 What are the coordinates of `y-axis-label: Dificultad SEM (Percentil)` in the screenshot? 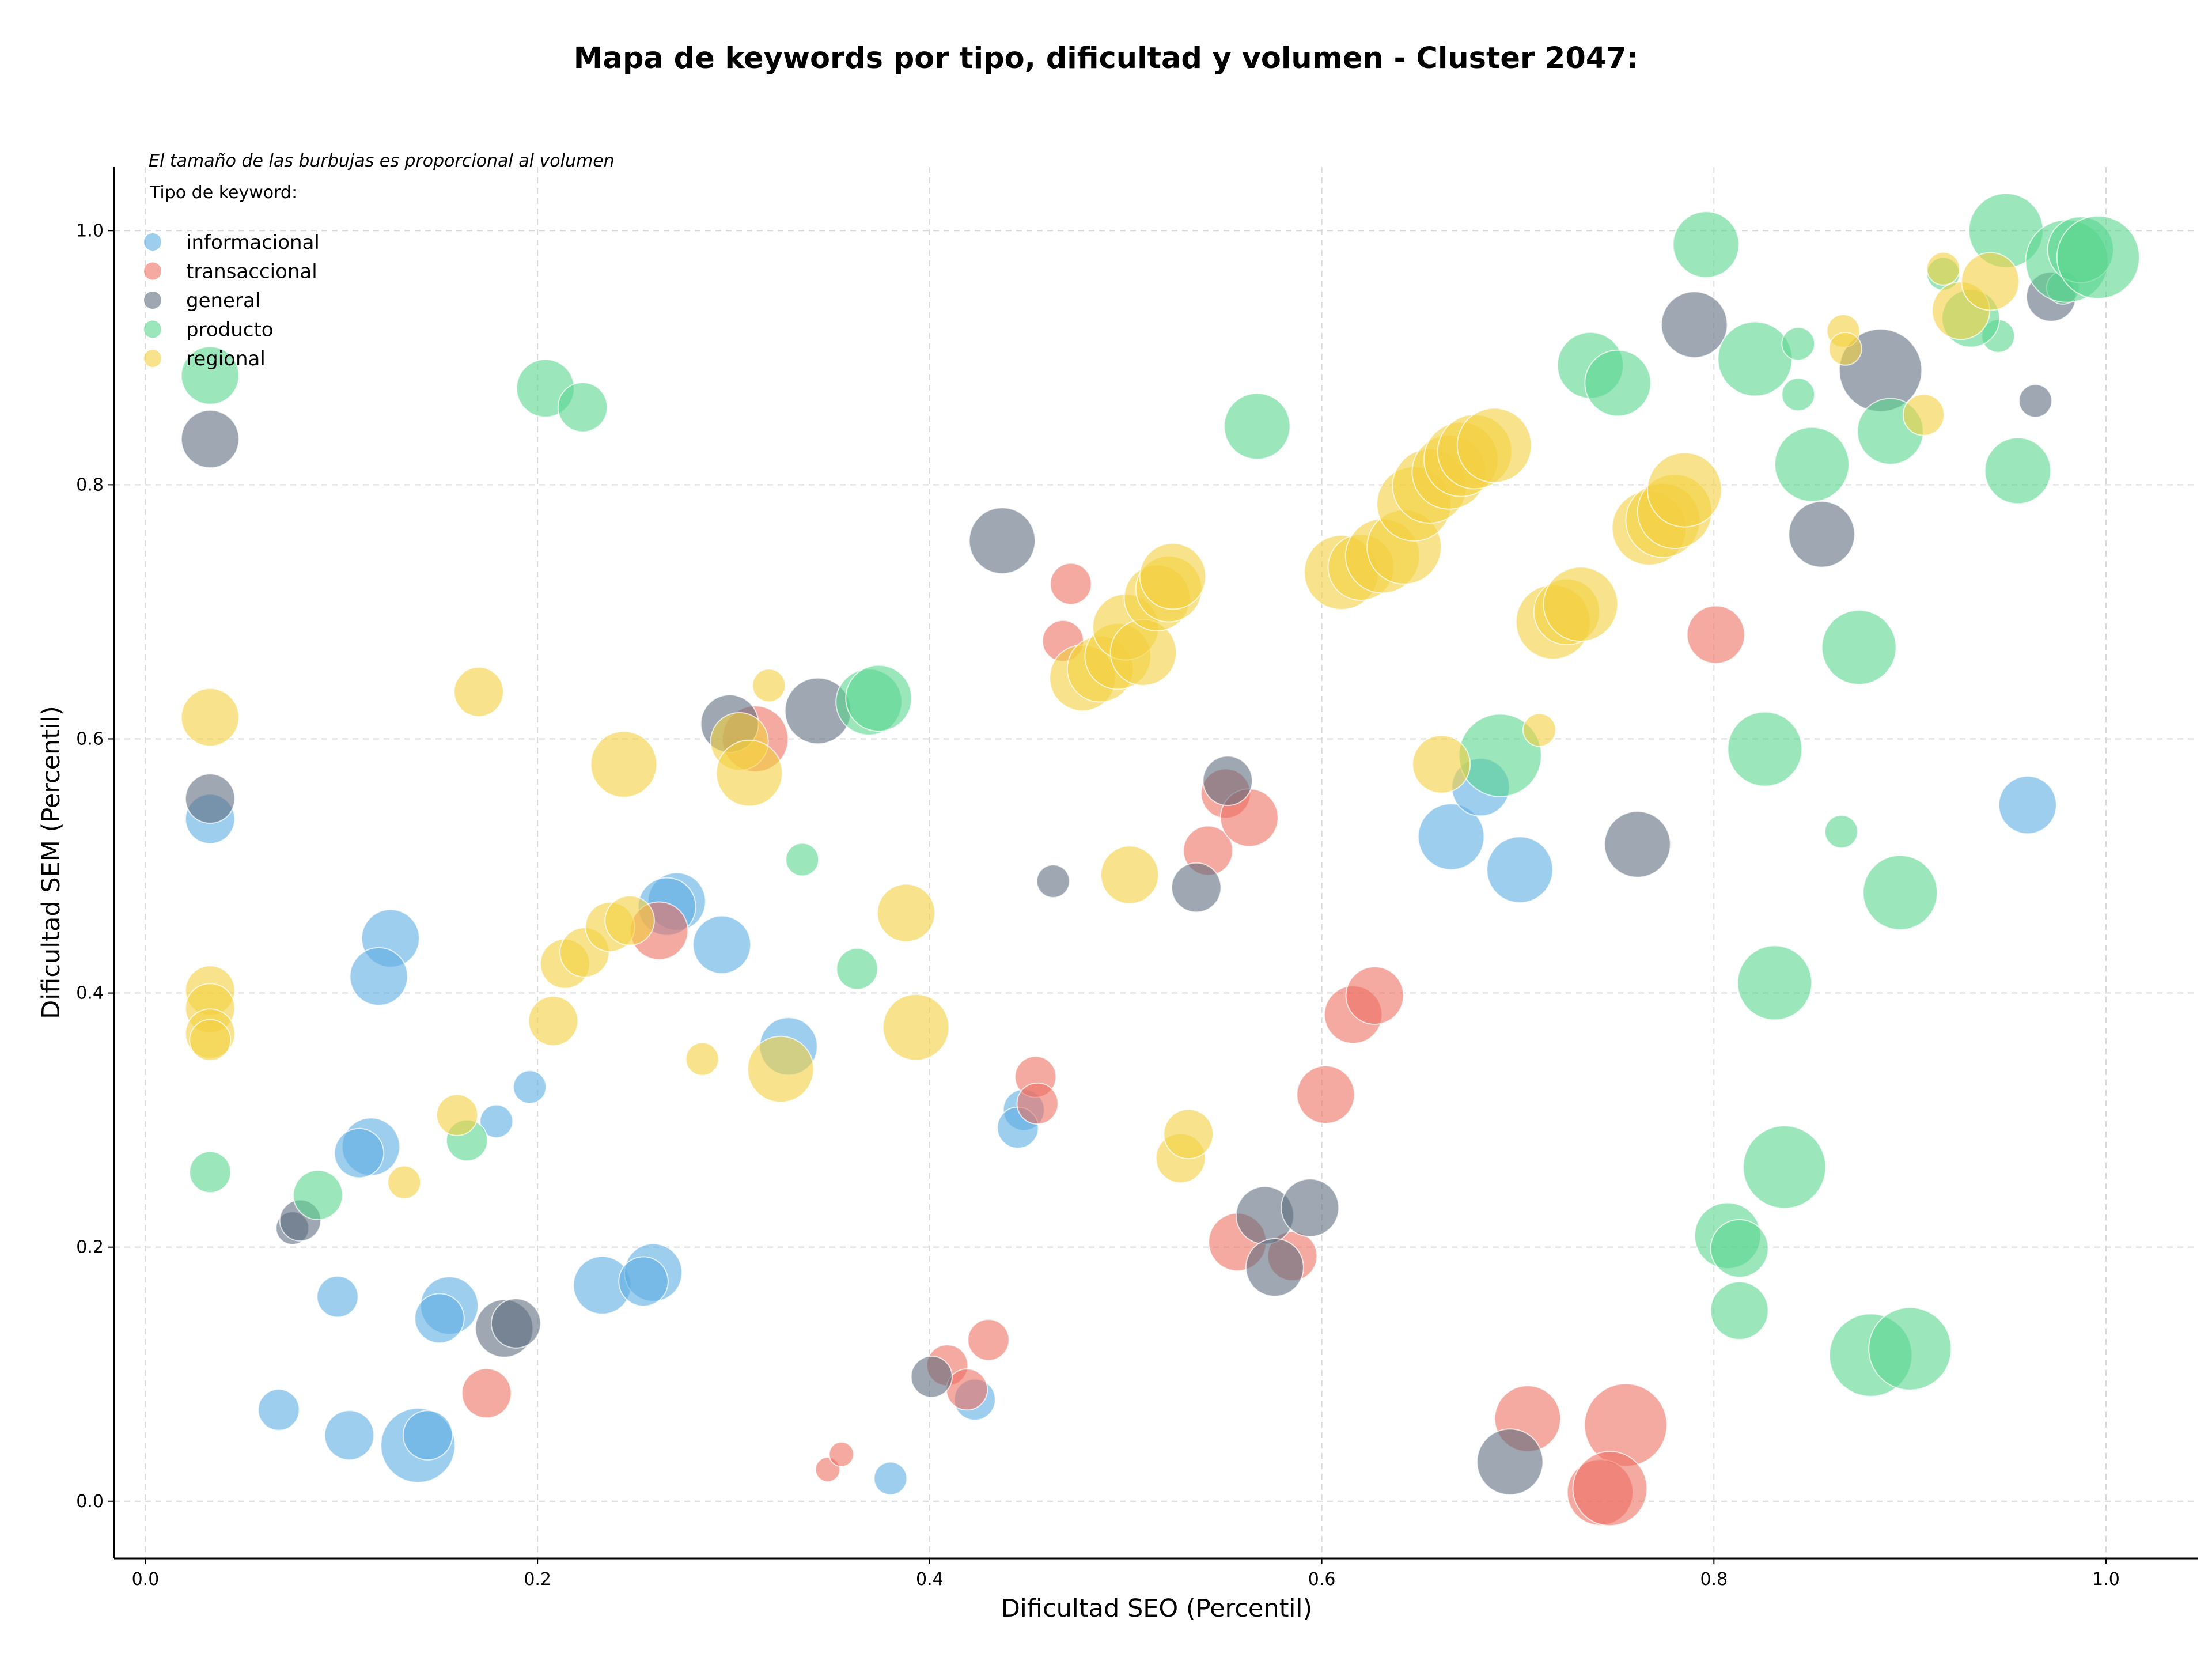 It's located at (51, 862).